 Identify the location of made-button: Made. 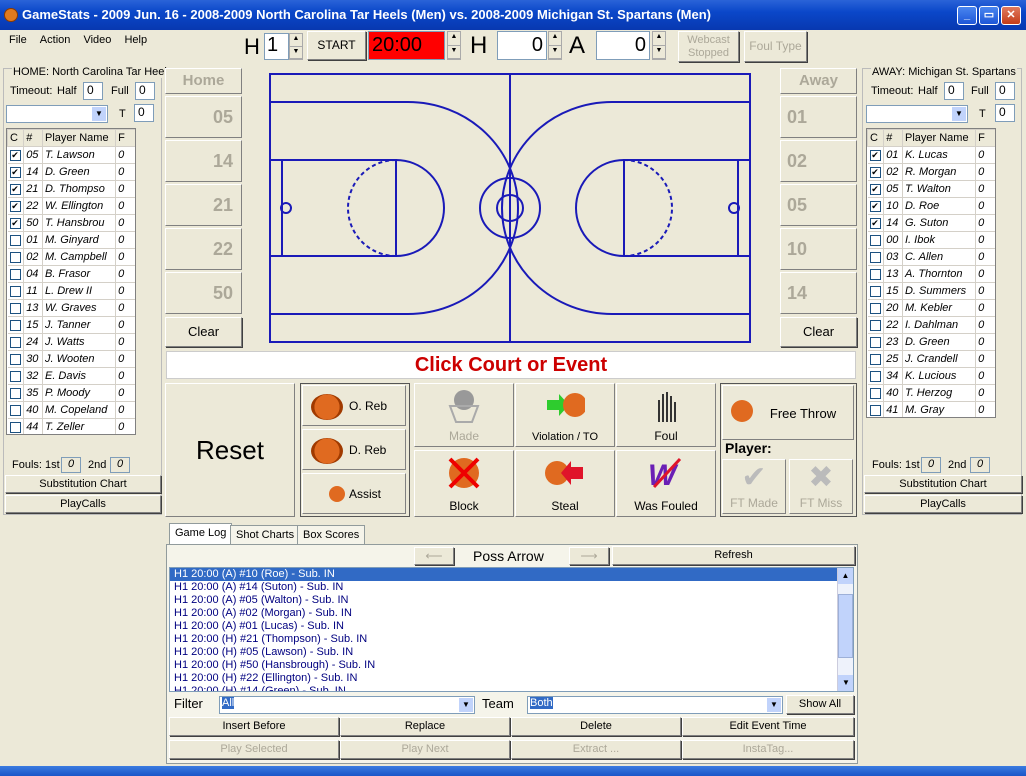
(464, 415).